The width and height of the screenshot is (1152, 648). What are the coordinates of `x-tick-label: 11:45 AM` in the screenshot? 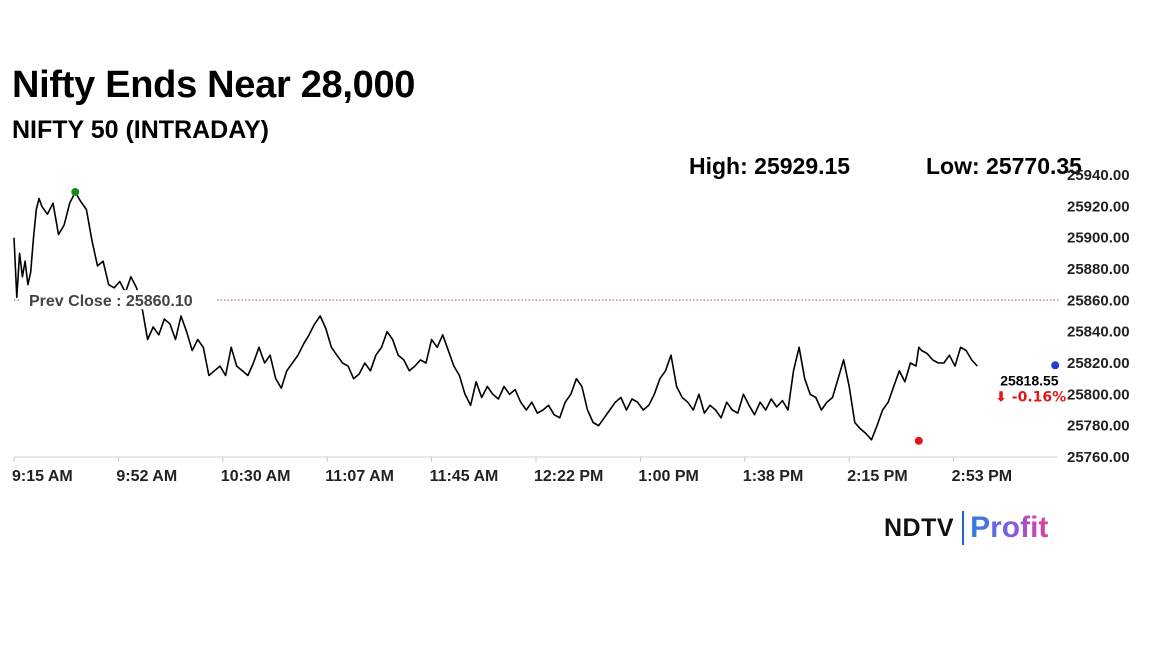 It's located at (464, 476).